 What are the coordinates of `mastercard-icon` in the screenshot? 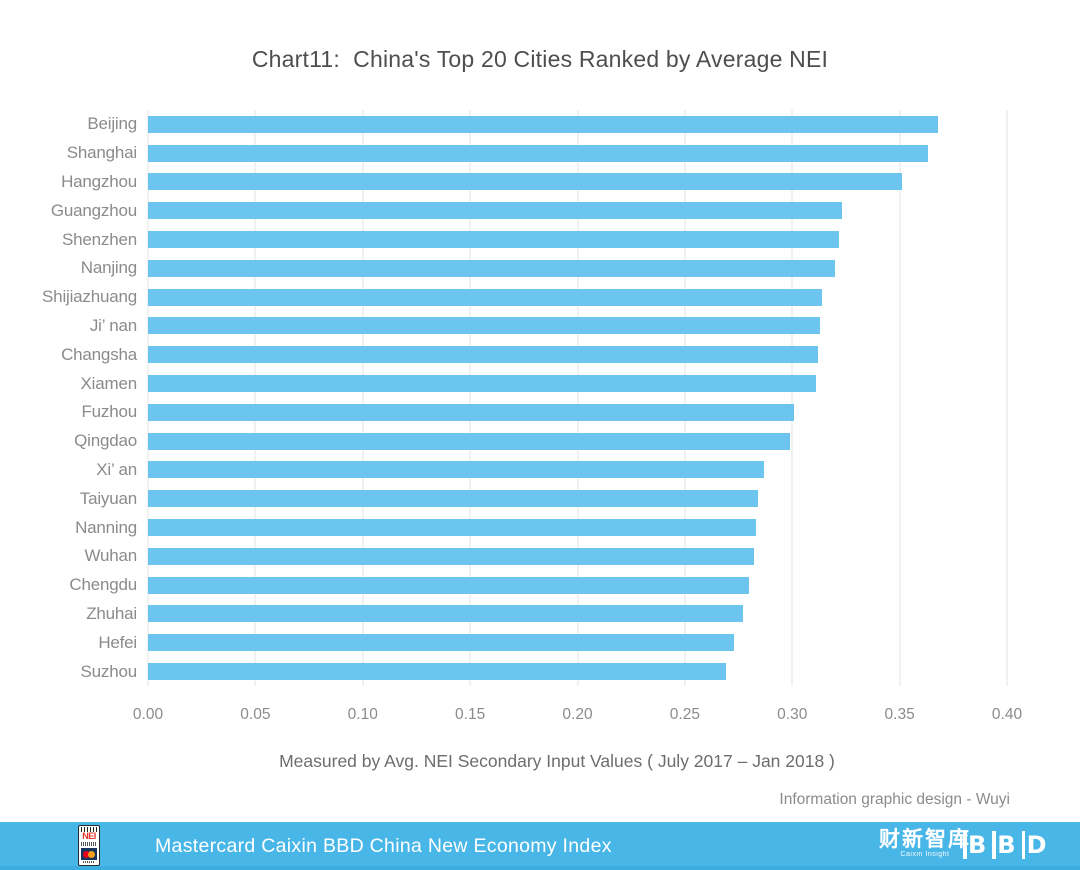 It's located at (89, 854).